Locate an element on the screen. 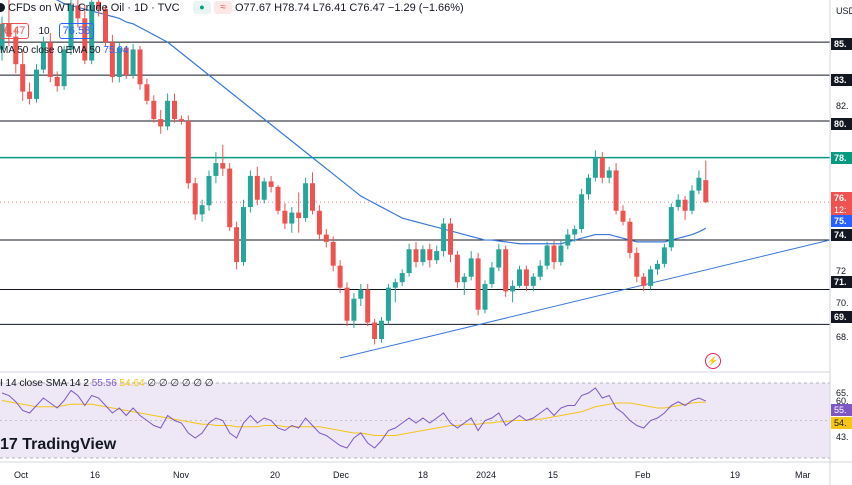 The height and width of the screenshot is (485, 852). ask-box: 76.58 is located at coordinates (76, 31).